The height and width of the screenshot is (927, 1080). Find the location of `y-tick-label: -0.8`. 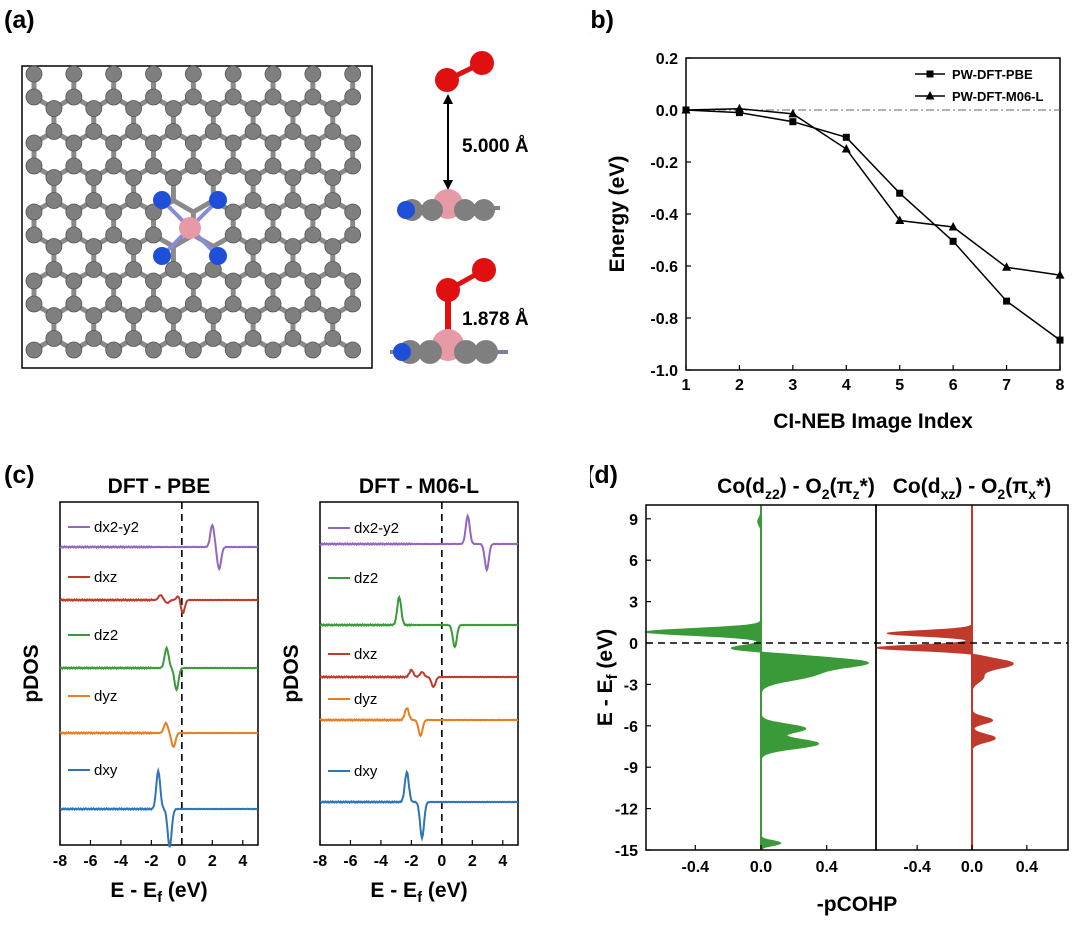

y-tick-label: -0.8 is located at coordinates (664, 319).